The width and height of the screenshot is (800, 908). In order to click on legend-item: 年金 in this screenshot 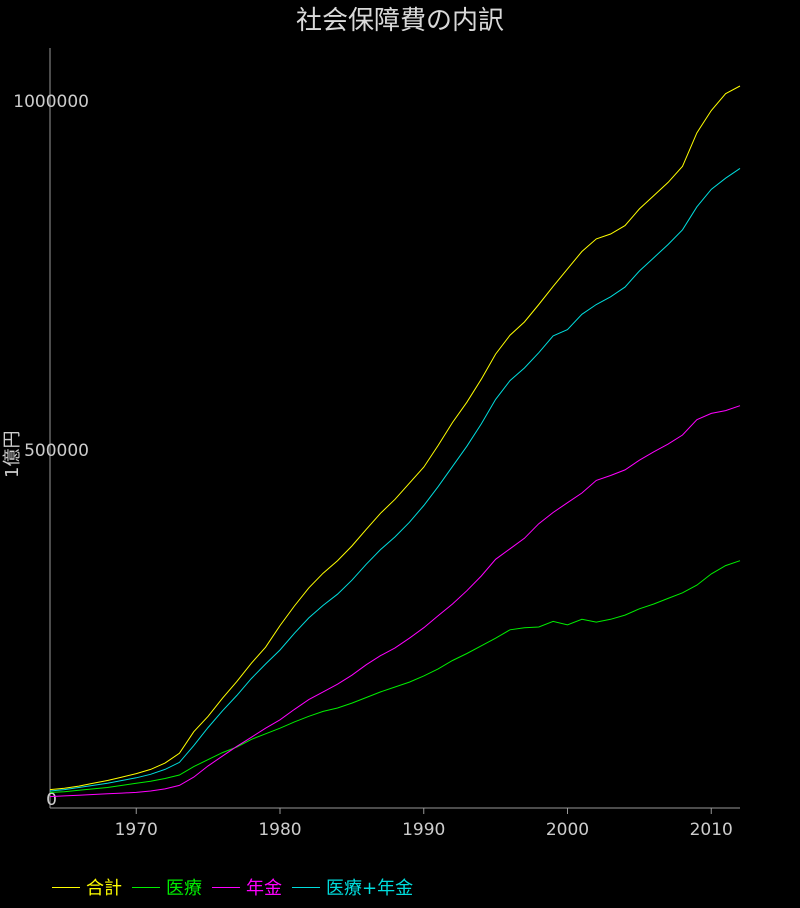, I will do `click(247, 887)`.